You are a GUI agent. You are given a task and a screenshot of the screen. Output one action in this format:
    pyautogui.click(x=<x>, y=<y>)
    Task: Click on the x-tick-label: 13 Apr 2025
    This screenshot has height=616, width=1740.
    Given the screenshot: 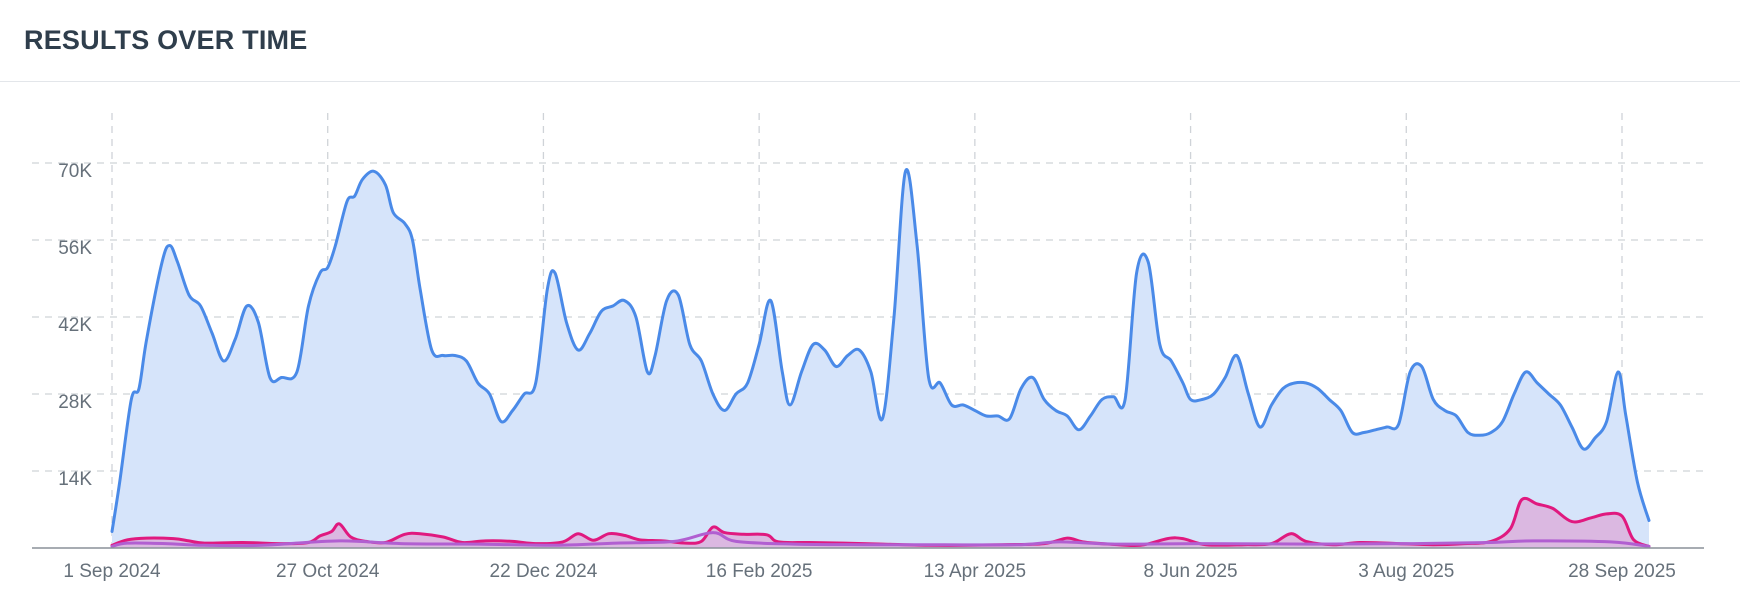 What is the action you would take?
    pyautogui.click(x=975, y=571)
    